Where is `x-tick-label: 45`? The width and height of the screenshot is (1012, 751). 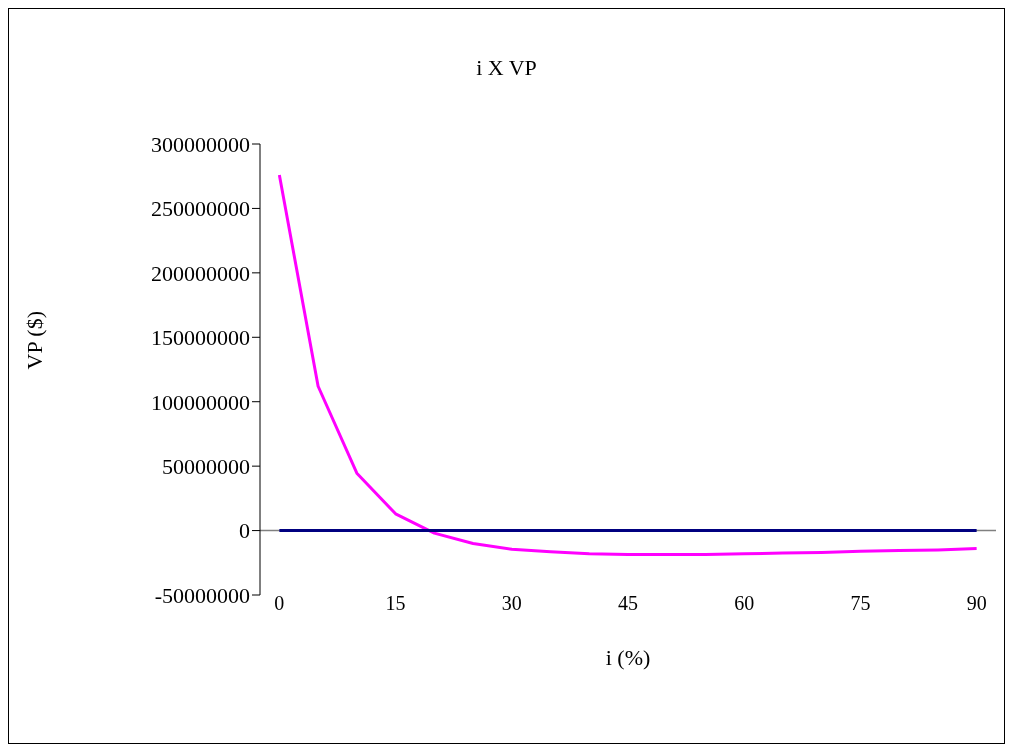 x-tick-label: 45 is located at coordinates (628, 603).